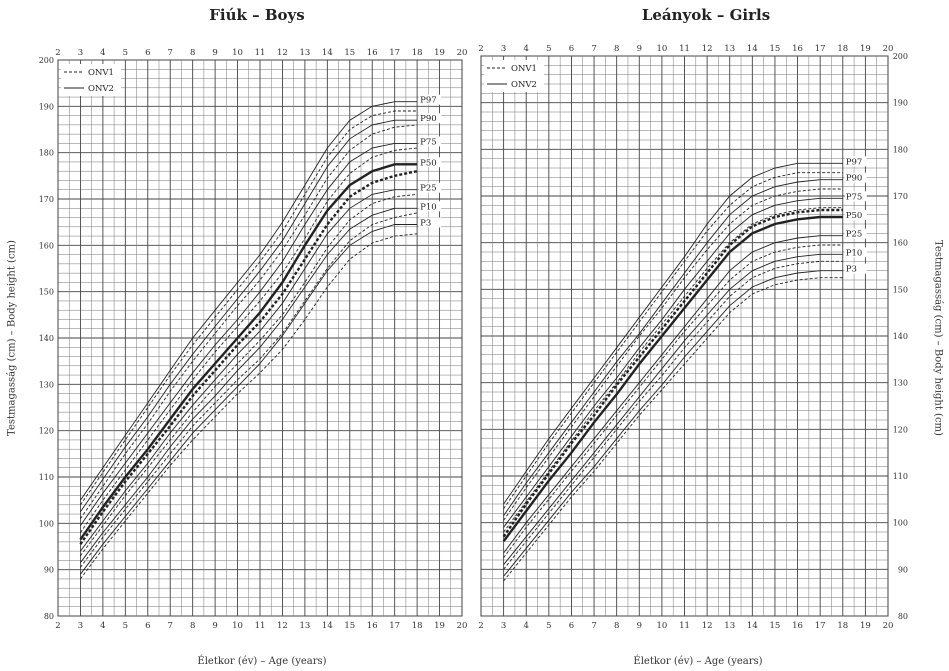  Describe the element at coordinates (480, 626) in the screenshot. I see `girls-x-tick-label: 2` at that location.